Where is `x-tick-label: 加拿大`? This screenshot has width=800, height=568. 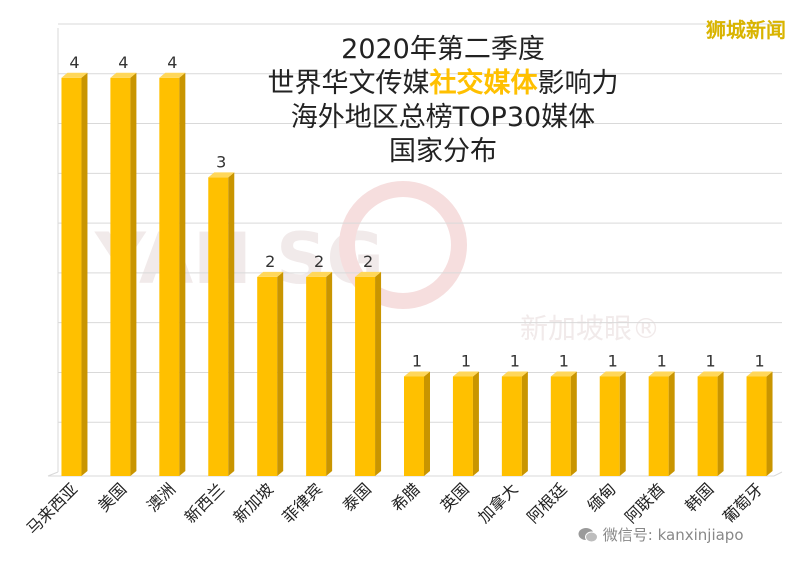
x-tick-label: 加拿大 is located at coordinates (497, 502).